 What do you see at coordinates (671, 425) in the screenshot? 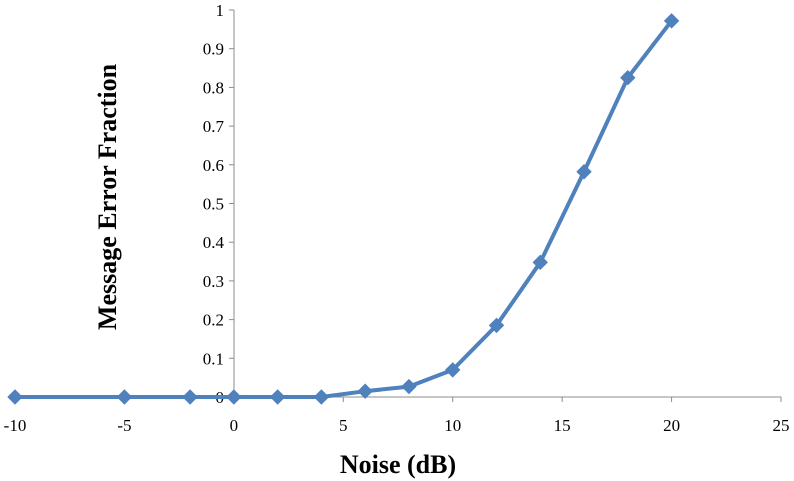
I see `x-tick-label: 20` at bounding box center [671, 425].